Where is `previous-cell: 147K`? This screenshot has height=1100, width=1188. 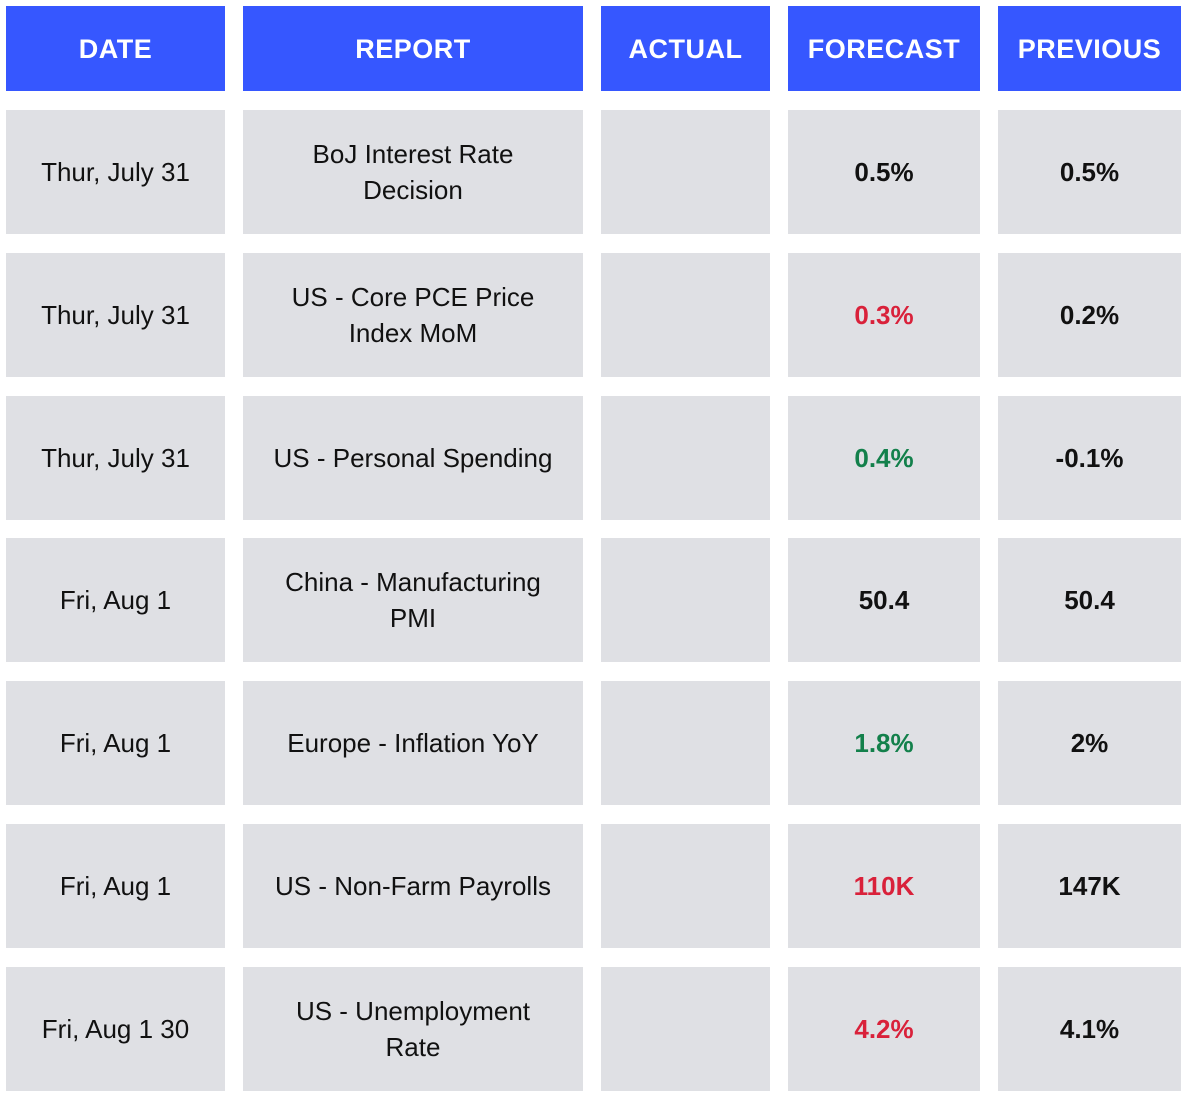 previous-cell: 147K is located at coordinates (1089, 886).